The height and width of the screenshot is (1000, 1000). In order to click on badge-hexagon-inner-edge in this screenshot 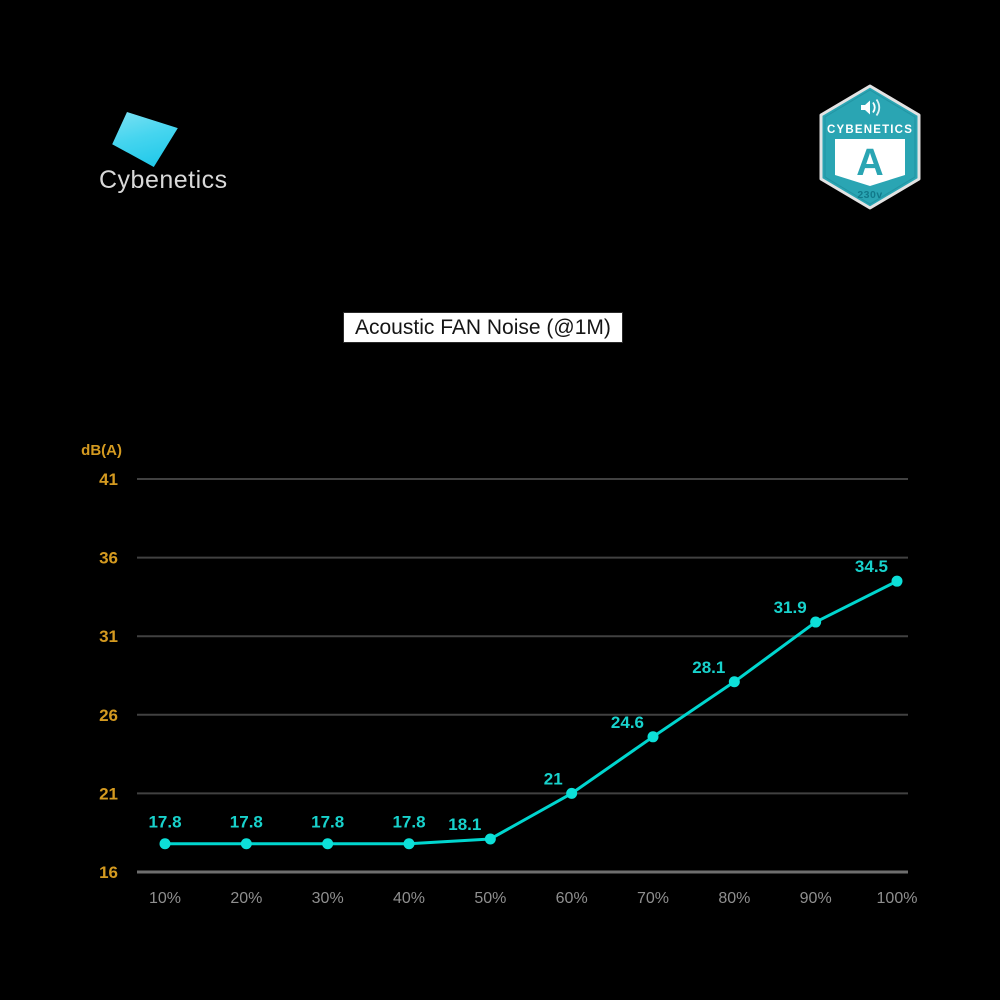, I will do `click(870, 147)`.